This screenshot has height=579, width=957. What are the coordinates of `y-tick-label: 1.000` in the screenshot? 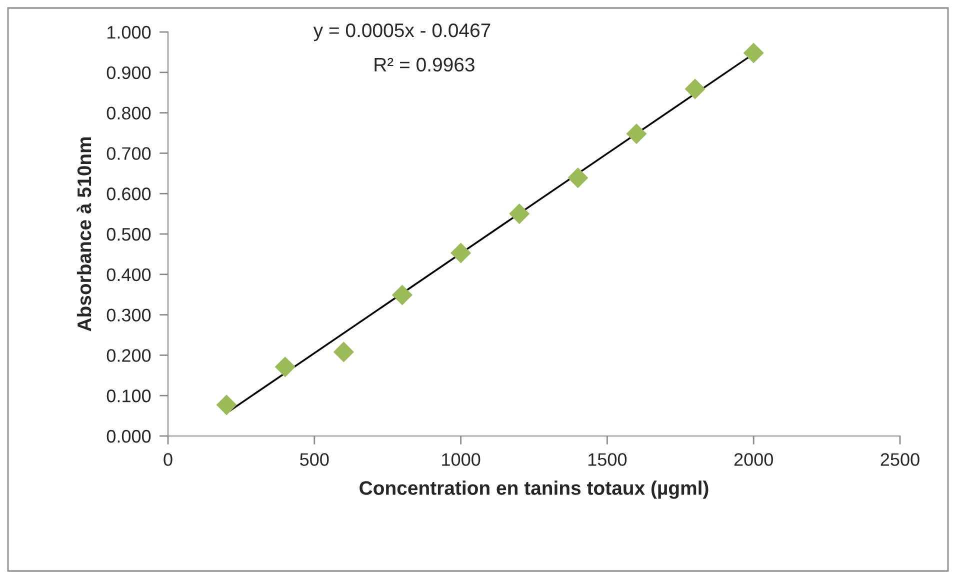 It's located at (129, 32).